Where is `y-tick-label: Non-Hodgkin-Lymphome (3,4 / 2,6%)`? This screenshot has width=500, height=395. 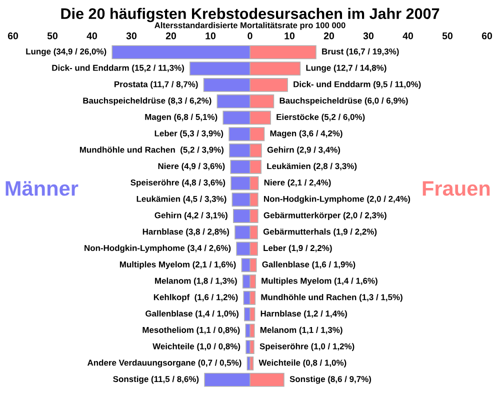 y-tick-label: Non-Hodgkin-Lymphome (3,4 / 2,6%) is located at coordinates (157, 248).